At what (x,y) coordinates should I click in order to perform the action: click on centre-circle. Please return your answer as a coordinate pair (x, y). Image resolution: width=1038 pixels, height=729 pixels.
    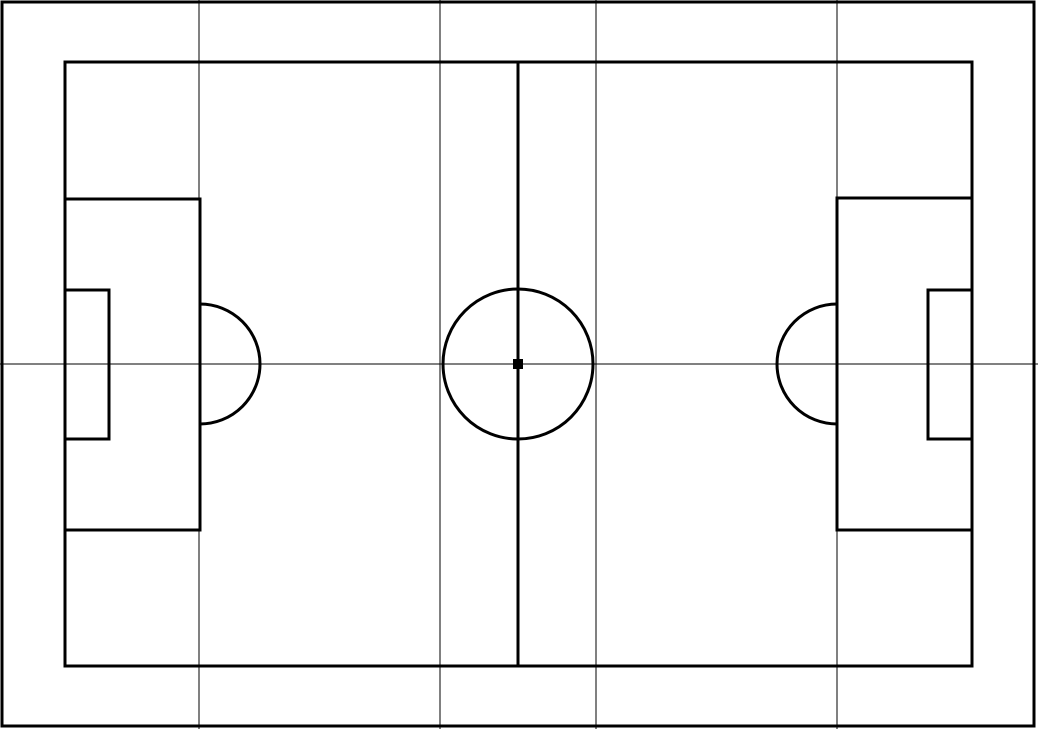
    Looking at the image, I should click on (518, 364).